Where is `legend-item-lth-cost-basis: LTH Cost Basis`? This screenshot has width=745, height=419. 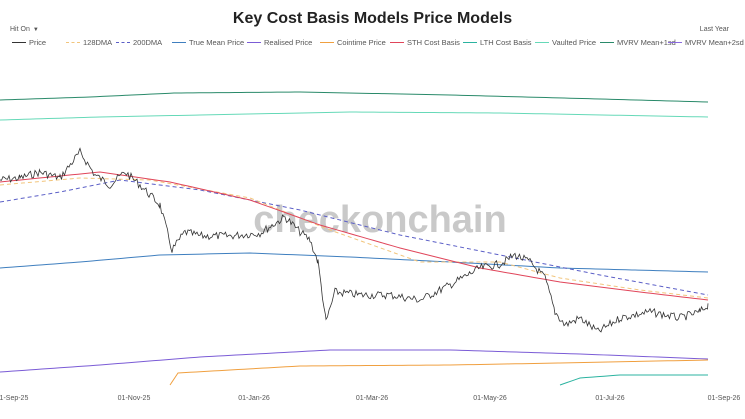
legend-item-lth-cost-basis: LTH Cost Basis is located at coordinates (497, 42).